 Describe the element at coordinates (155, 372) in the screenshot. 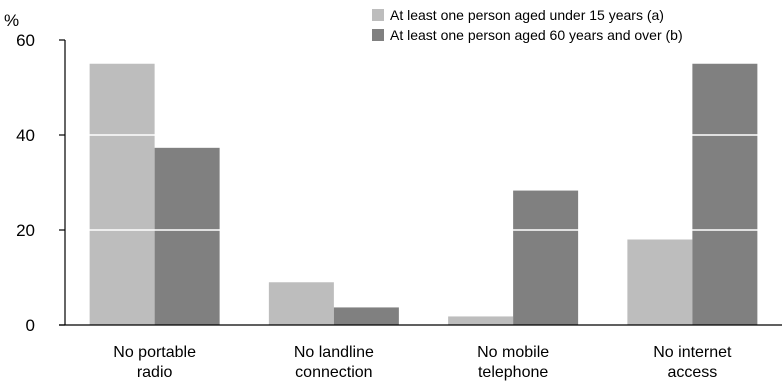

I see `category-label-1-line-2: radio` at that location.